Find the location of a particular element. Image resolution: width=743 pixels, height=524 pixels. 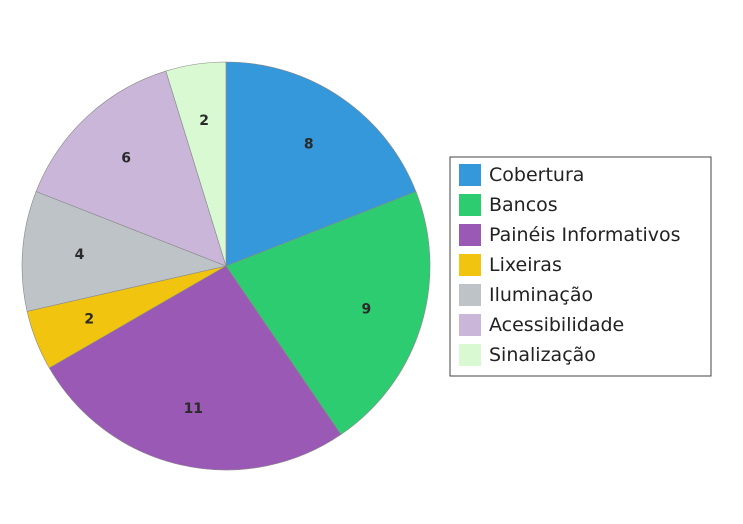

legend-swatch-lixeiras is located at coordinates (470, 265).